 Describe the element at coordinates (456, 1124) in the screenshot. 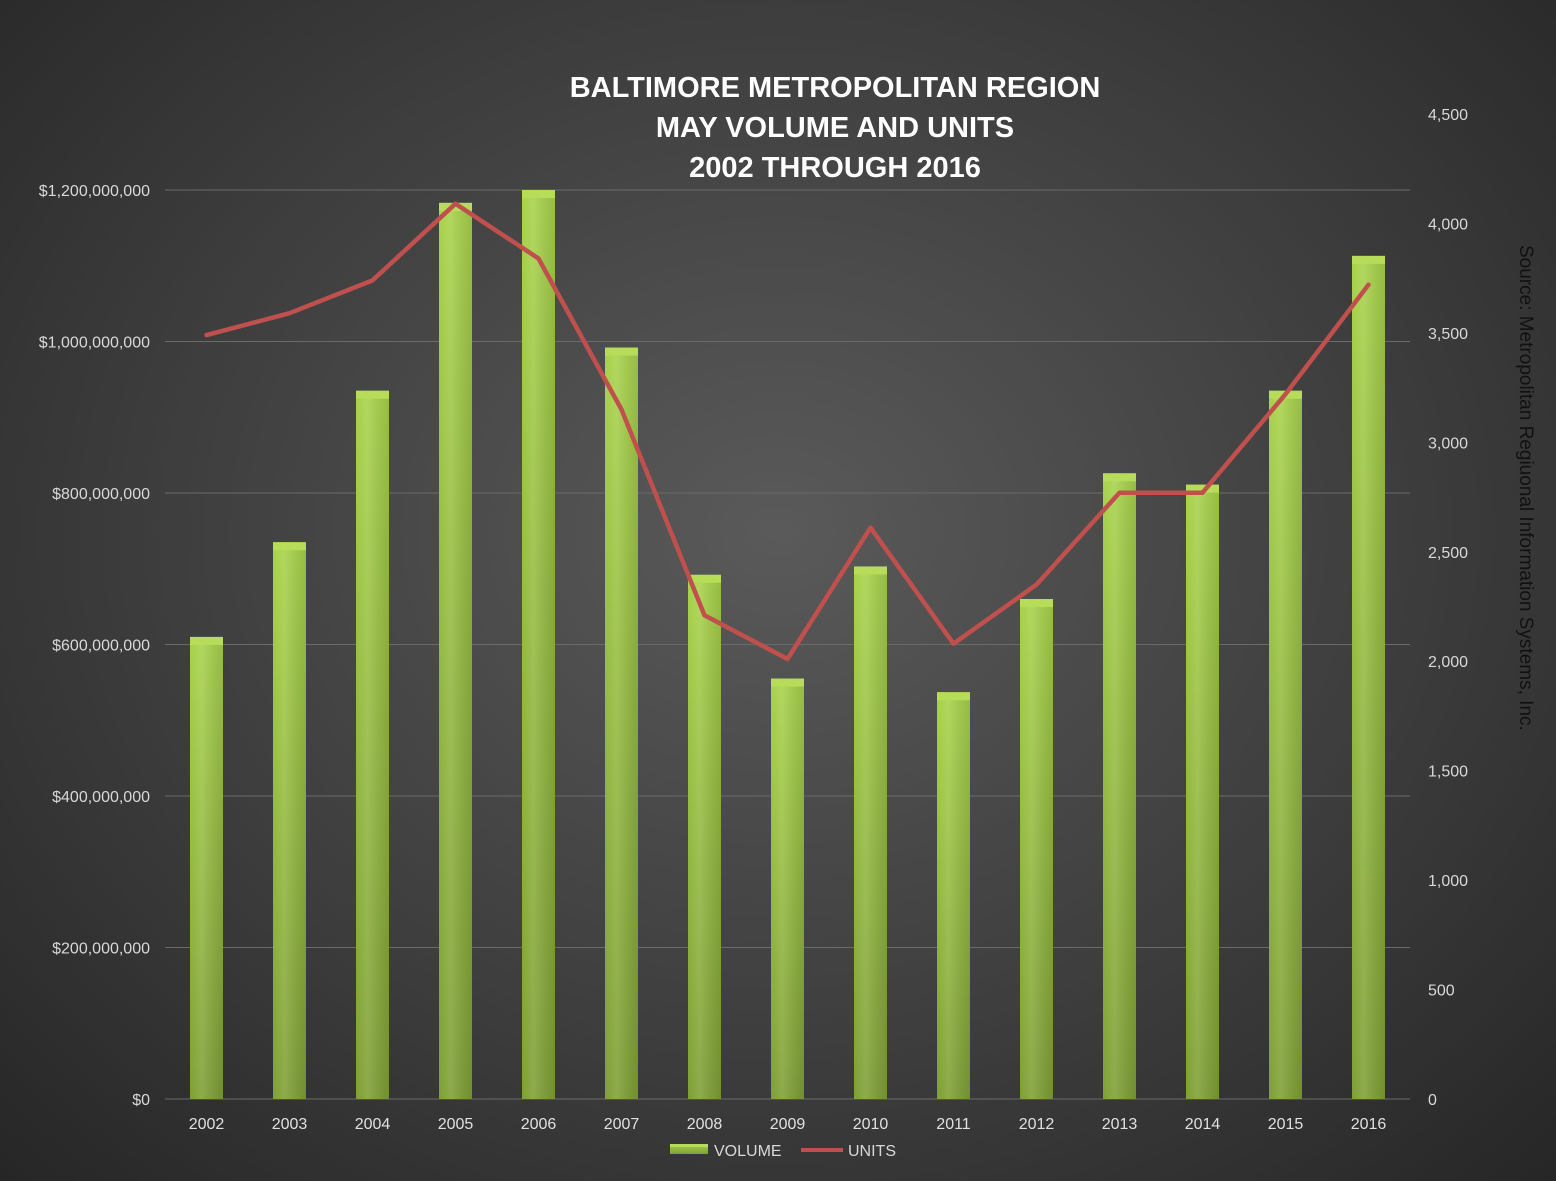

I see `x-tick-label: 2005` at that location.